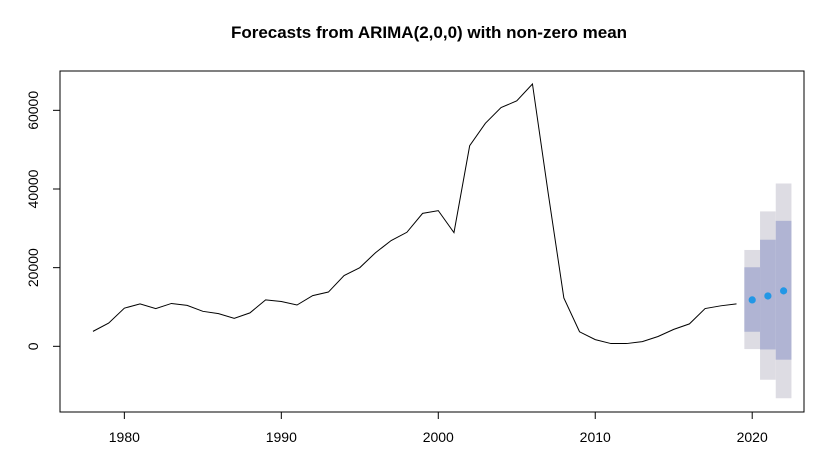  What do you see at coordinates (752, 437) in the screenshot?
I see `x-tick-label-2020: 2020` at bounding box center [752, 437].